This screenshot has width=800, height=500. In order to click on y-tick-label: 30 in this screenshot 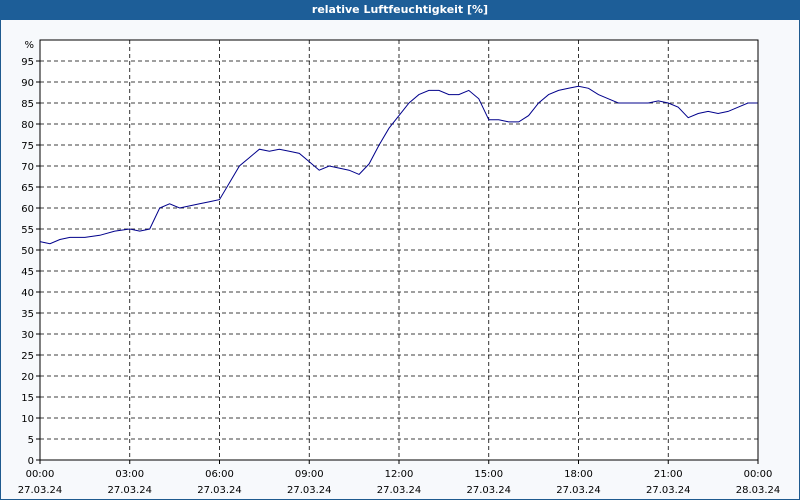, I will do `click(27, 335)`.